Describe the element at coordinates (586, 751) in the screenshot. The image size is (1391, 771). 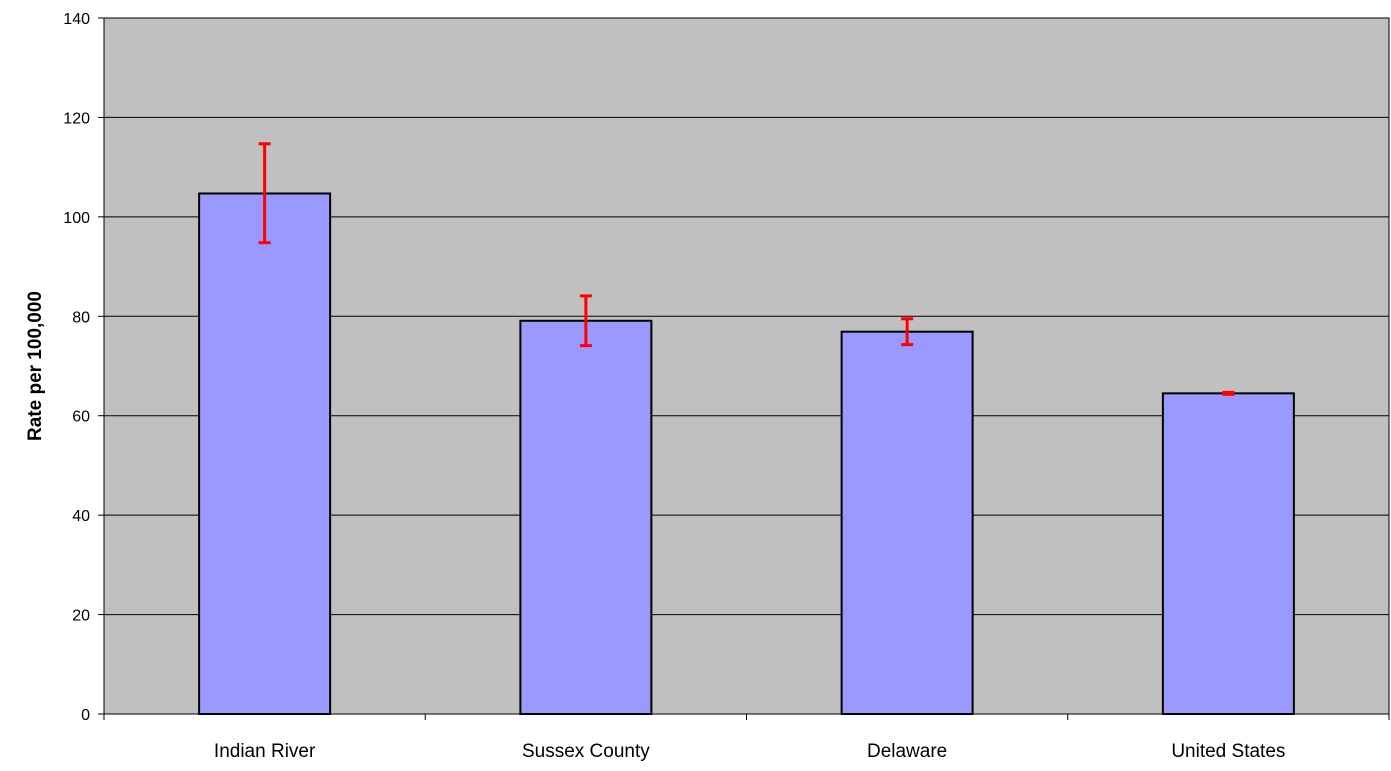
I see `x-category-label: Sussex County` at that location.